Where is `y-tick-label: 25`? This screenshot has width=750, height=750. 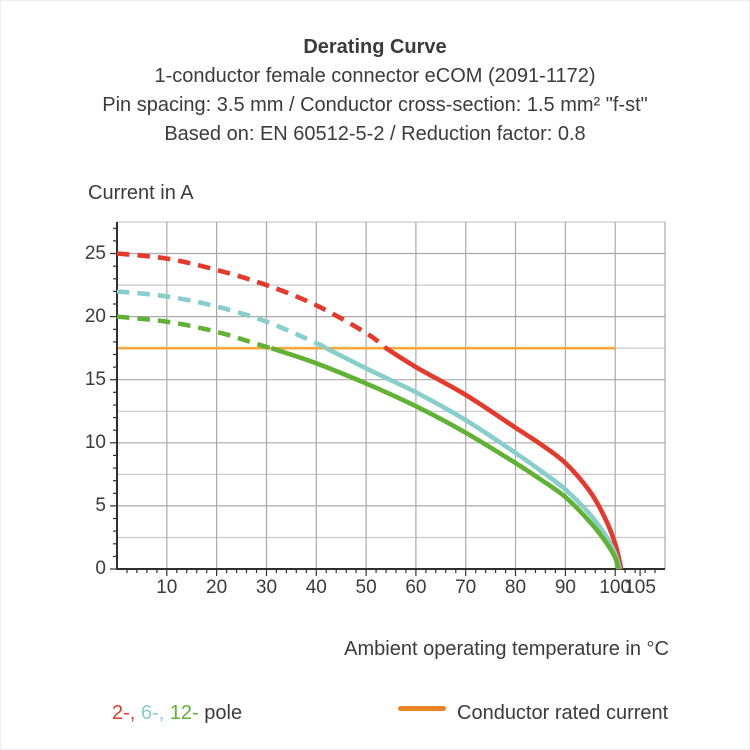 y-tick-label: 25 is located at coordinates (95, 253).